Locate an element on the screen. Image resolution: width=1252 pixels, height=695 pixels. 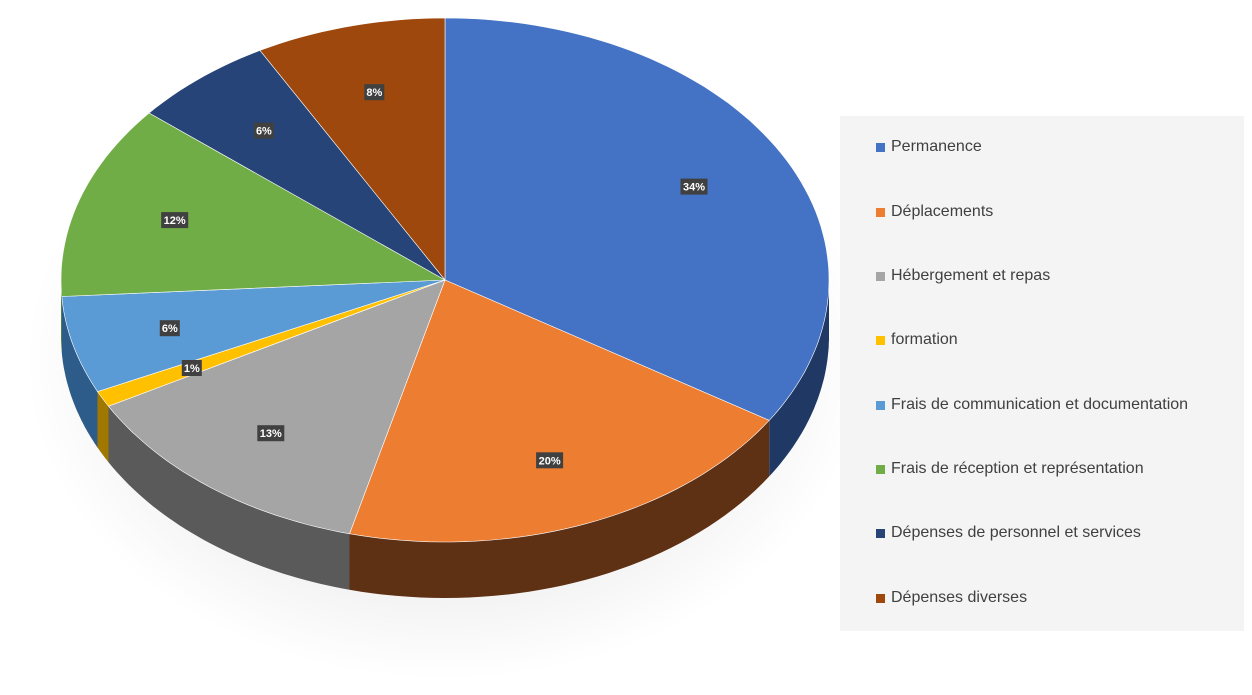
pie-slice-hebergement is located at coordinates (277, 407).